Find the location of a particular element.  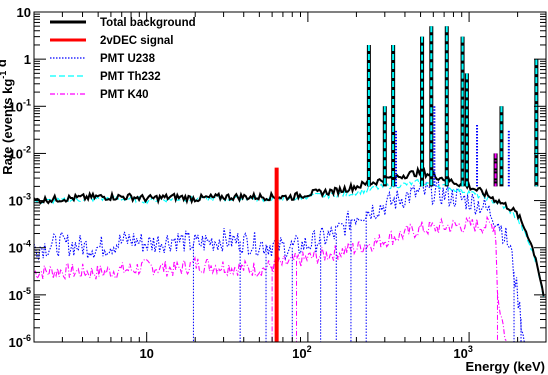

y-tick-label: 10⁻⁵ is located at coordinates (20, 294).